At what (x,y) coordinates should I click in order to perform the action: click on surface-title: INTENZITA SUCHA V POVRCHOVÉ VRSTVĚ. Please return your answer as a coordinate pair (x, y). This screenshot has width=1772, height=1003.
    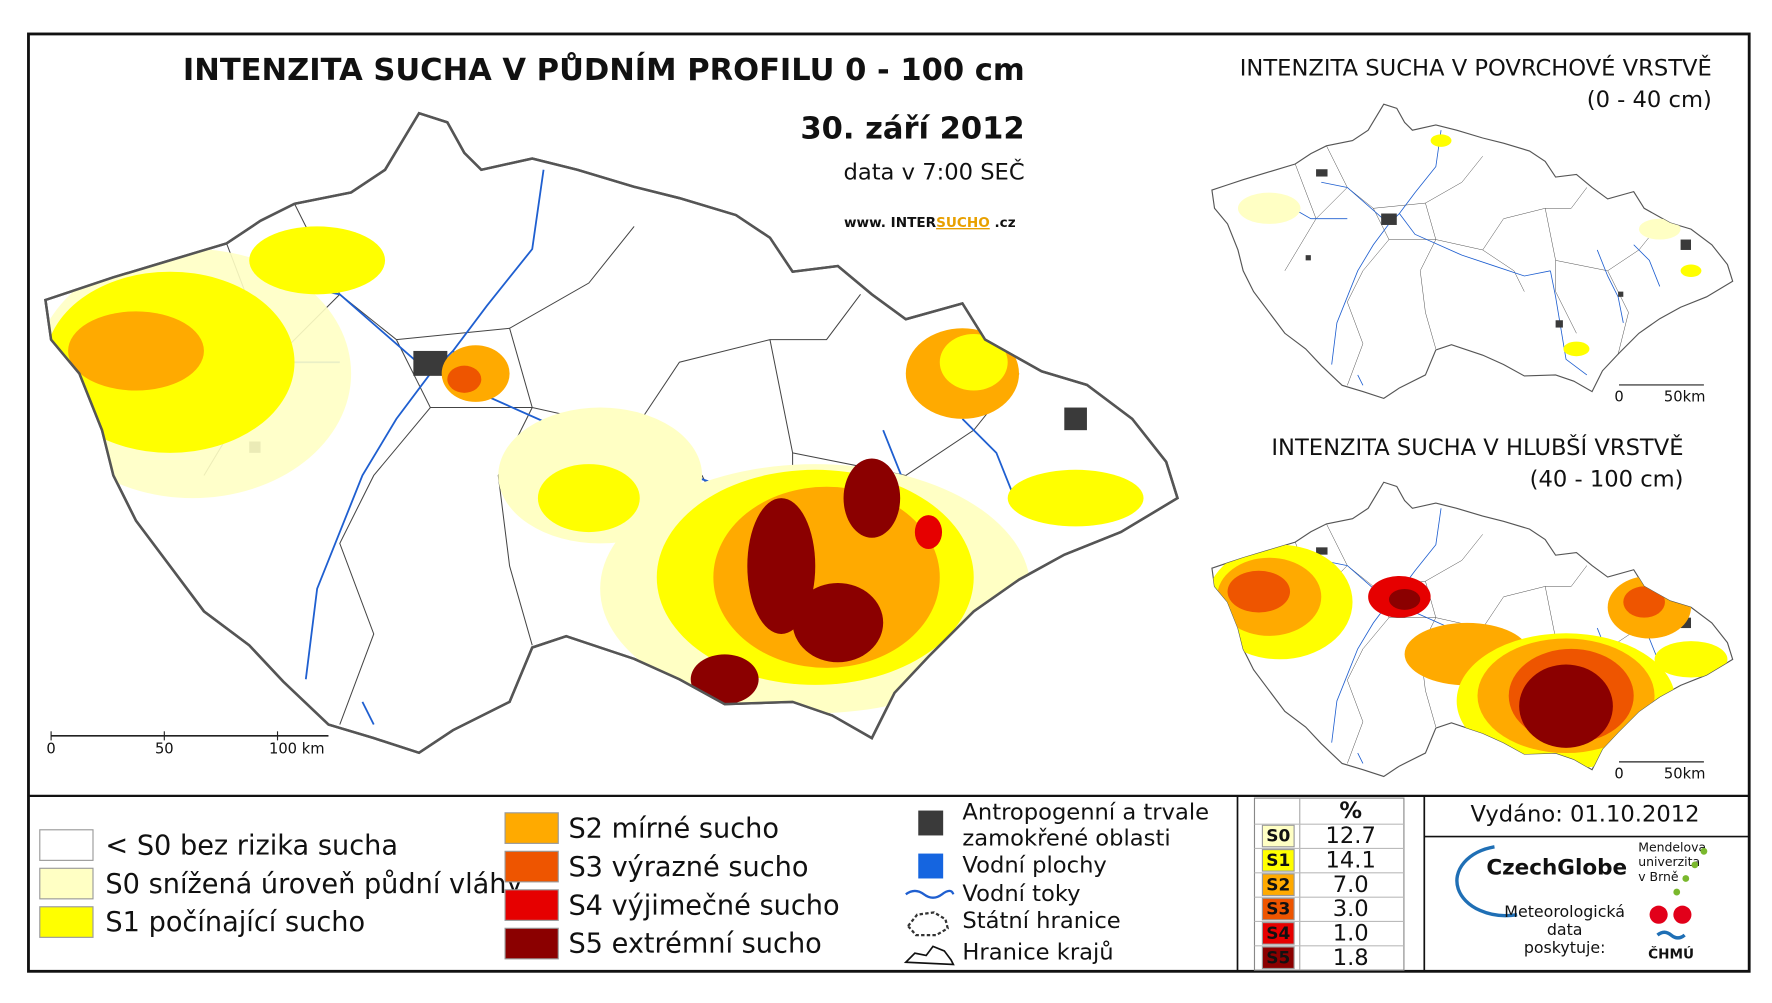
    Looking at the image, I should click on (1476, 68).